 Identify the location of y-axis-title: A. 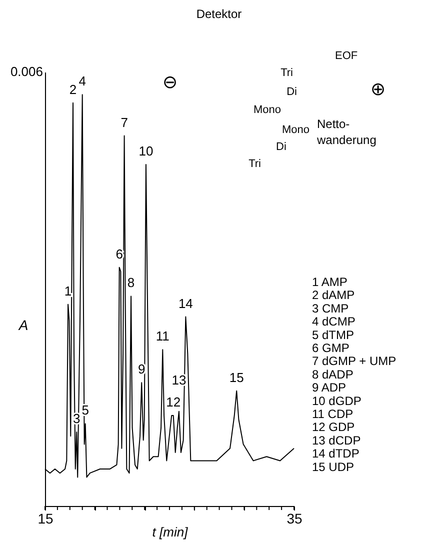
(23, 324).